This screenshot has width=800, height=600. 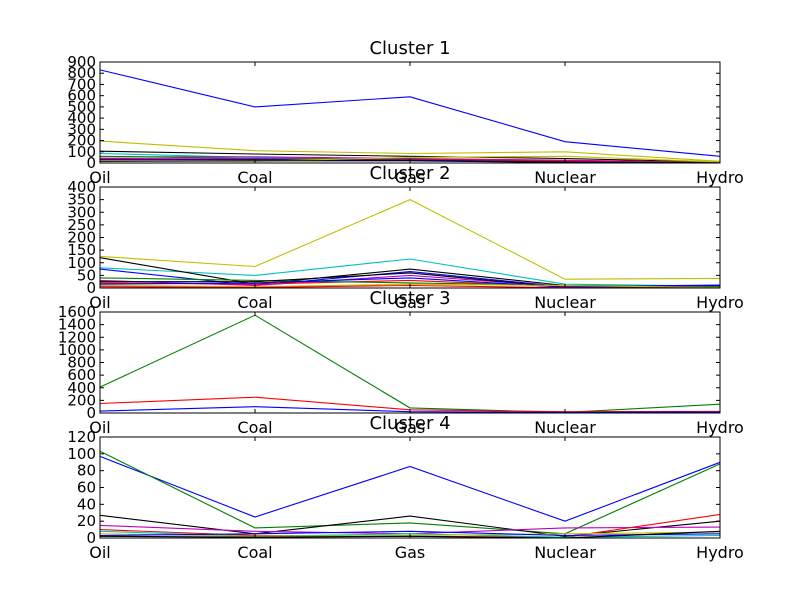 I want to click on y-tick-label: 150, so click(x=81, y=250).